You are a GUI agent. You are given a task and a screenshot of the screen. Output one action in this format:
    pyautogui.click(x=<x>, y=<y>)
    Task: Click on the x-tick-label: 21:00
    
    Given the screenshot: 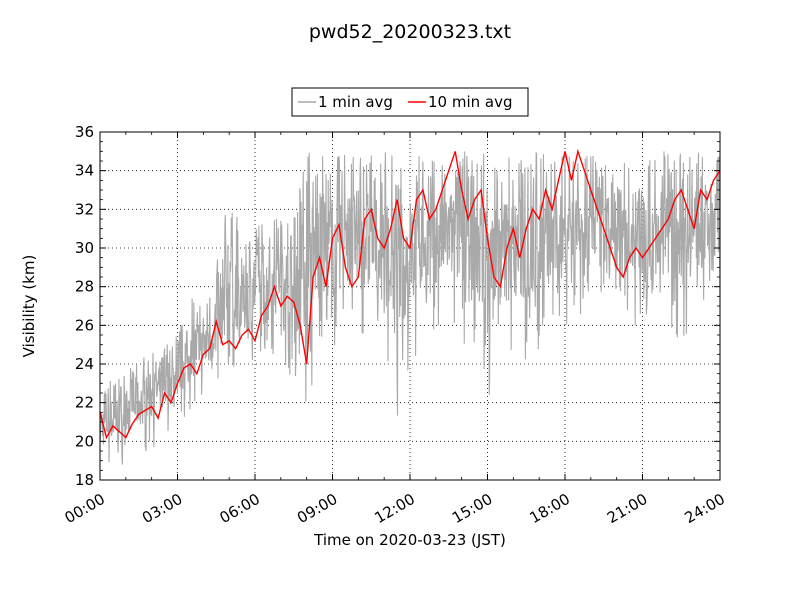 What is the action you would take?
    pyautogui.click(x=627, y=508)
    